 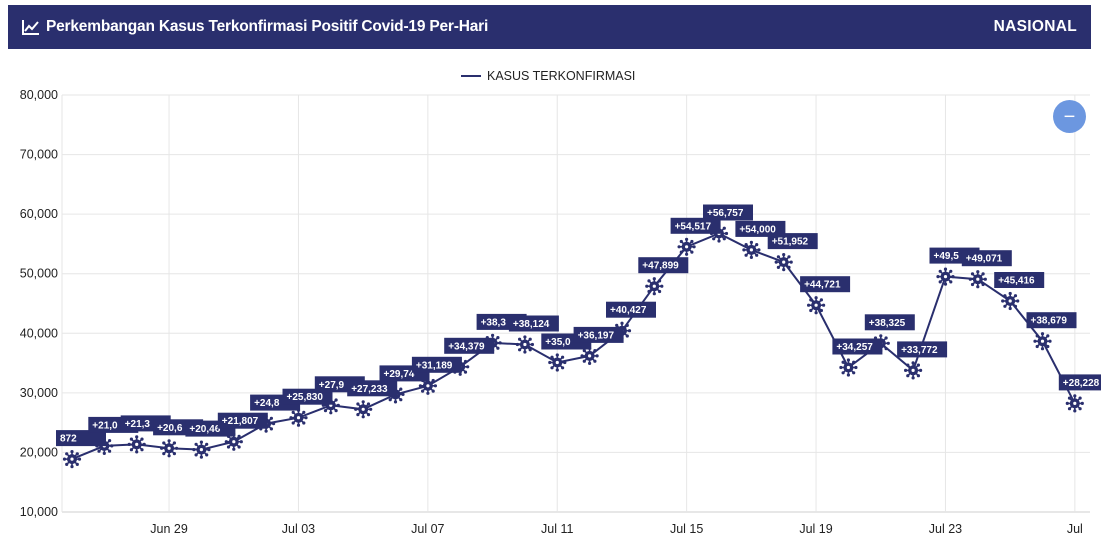 I want to click on data-label: +45,416, so click(x=1019, y=280).